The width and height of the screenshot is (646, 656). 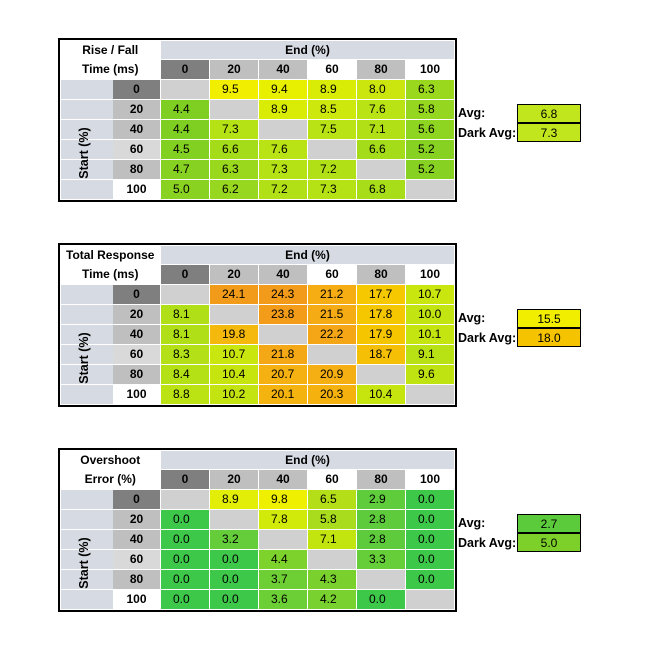 What do you see at coordinates (283, 89) in the screenshot?
I see `value-cell: 9.4` at bounding box center [283, 89].